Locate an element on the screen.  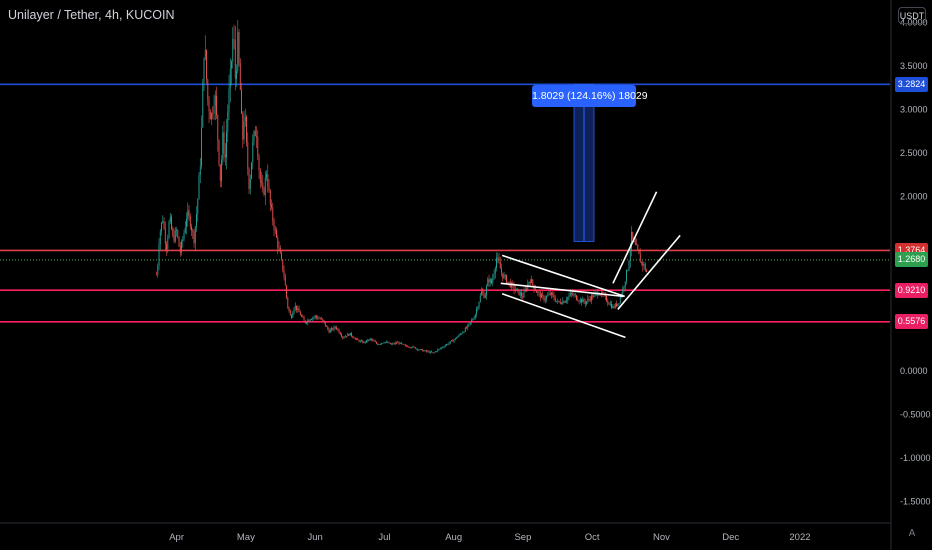
x-tick-label: Apr is located at coordinates (176, 537).